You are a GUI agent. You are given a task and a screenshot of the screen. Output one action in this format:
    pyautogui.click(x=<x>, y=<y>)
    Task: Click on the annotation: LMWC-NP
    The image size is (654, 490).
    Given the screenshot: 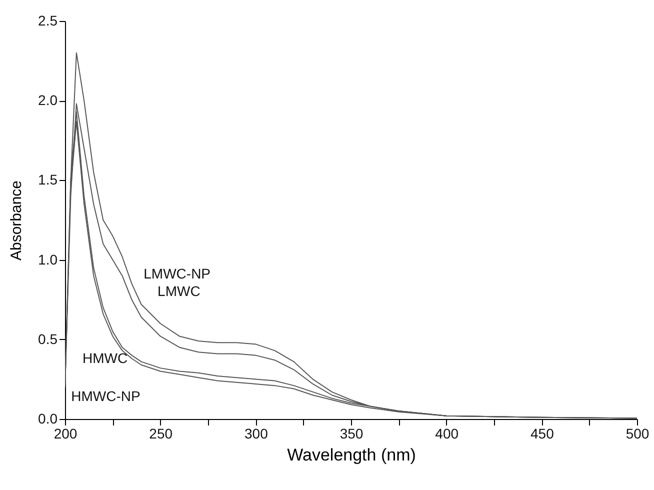 What is the action you would take?
    pyautogui.click(x=177, y=273)
    